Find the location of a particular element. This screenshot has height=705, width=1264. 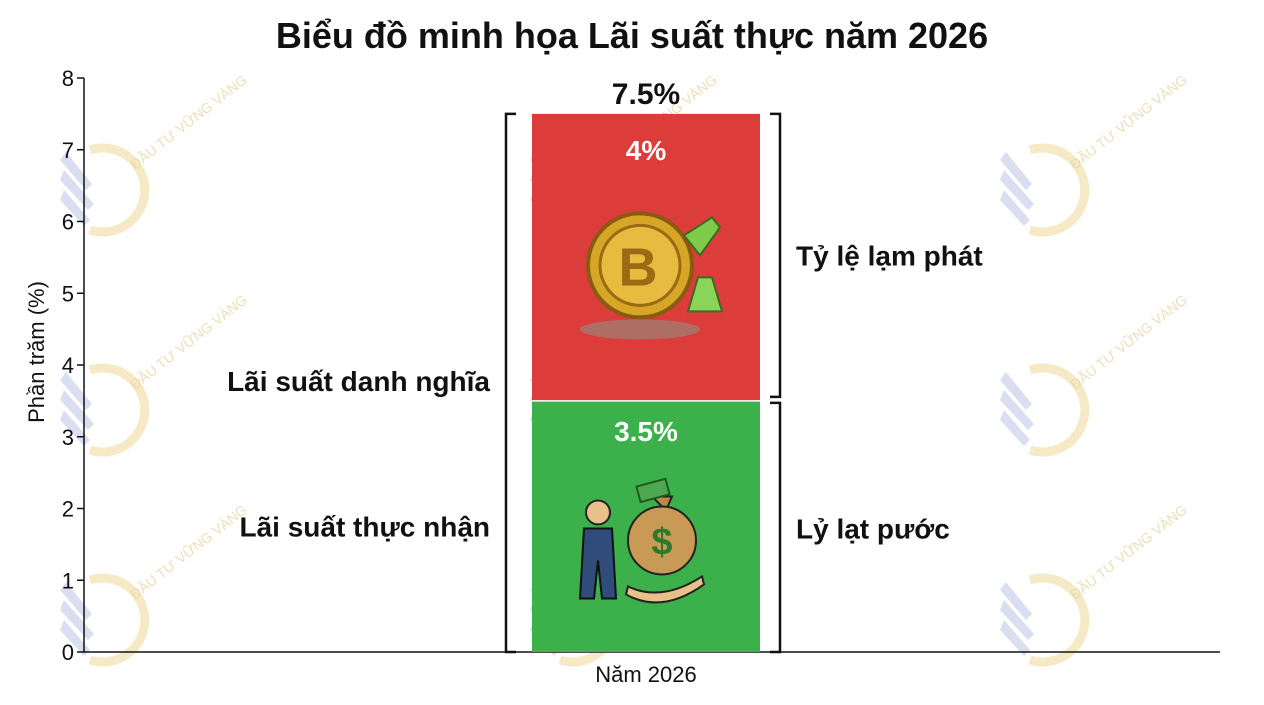

label-right-bottom: Lỷ lạt pước is located at coordinates (873, 528).